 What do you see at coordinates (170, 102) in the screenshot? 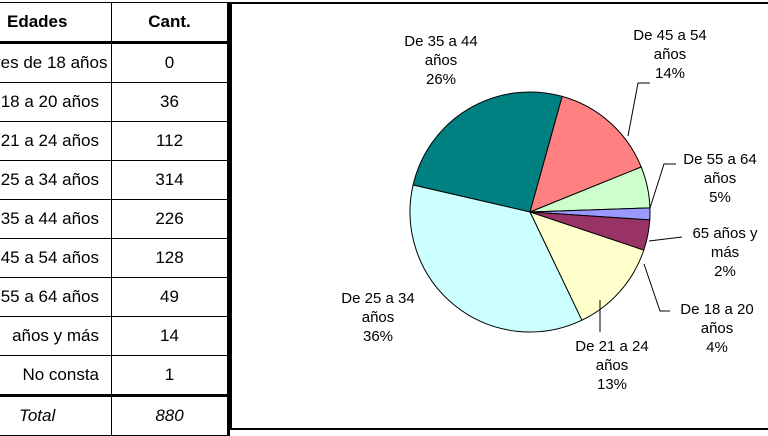
I see `count-cell: 36` at bounding box center [170, 102].